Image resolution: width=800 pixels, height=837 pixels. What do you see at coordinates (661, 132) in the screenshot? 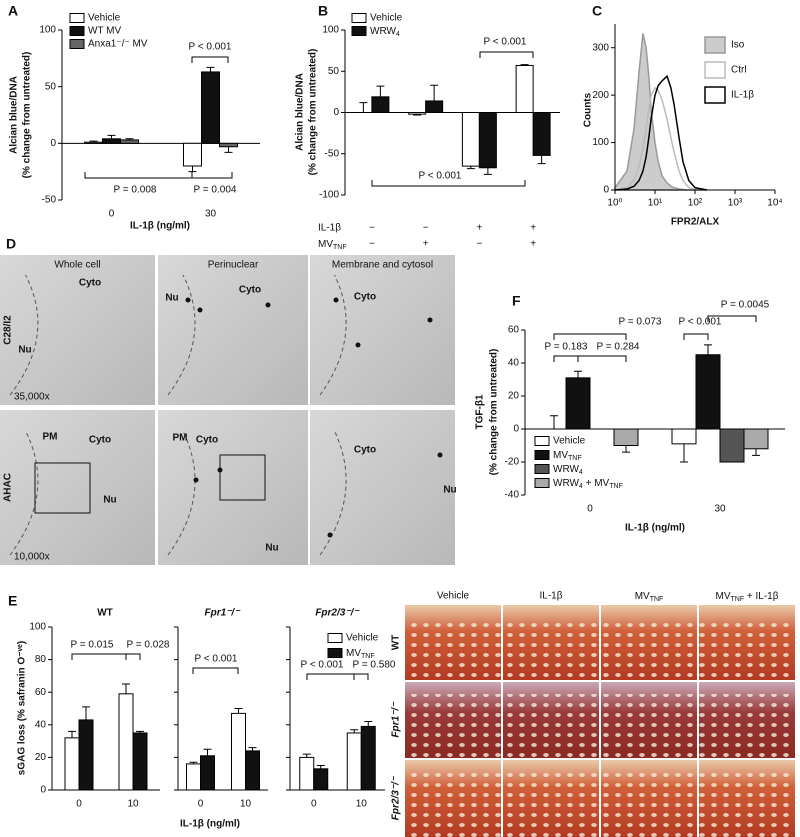
I see `histogram-line` at bounding box center [661, 132].